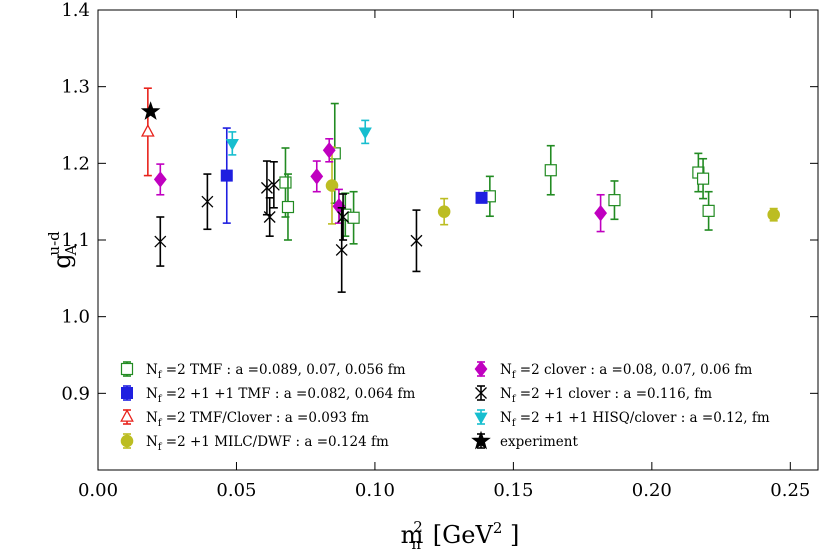 This screenshot has height=554, width=830. What do you see at coordinates (75, 87) in the screenshot?
I see `y-tick-label: 1.3` at bounding box center [75, 87].